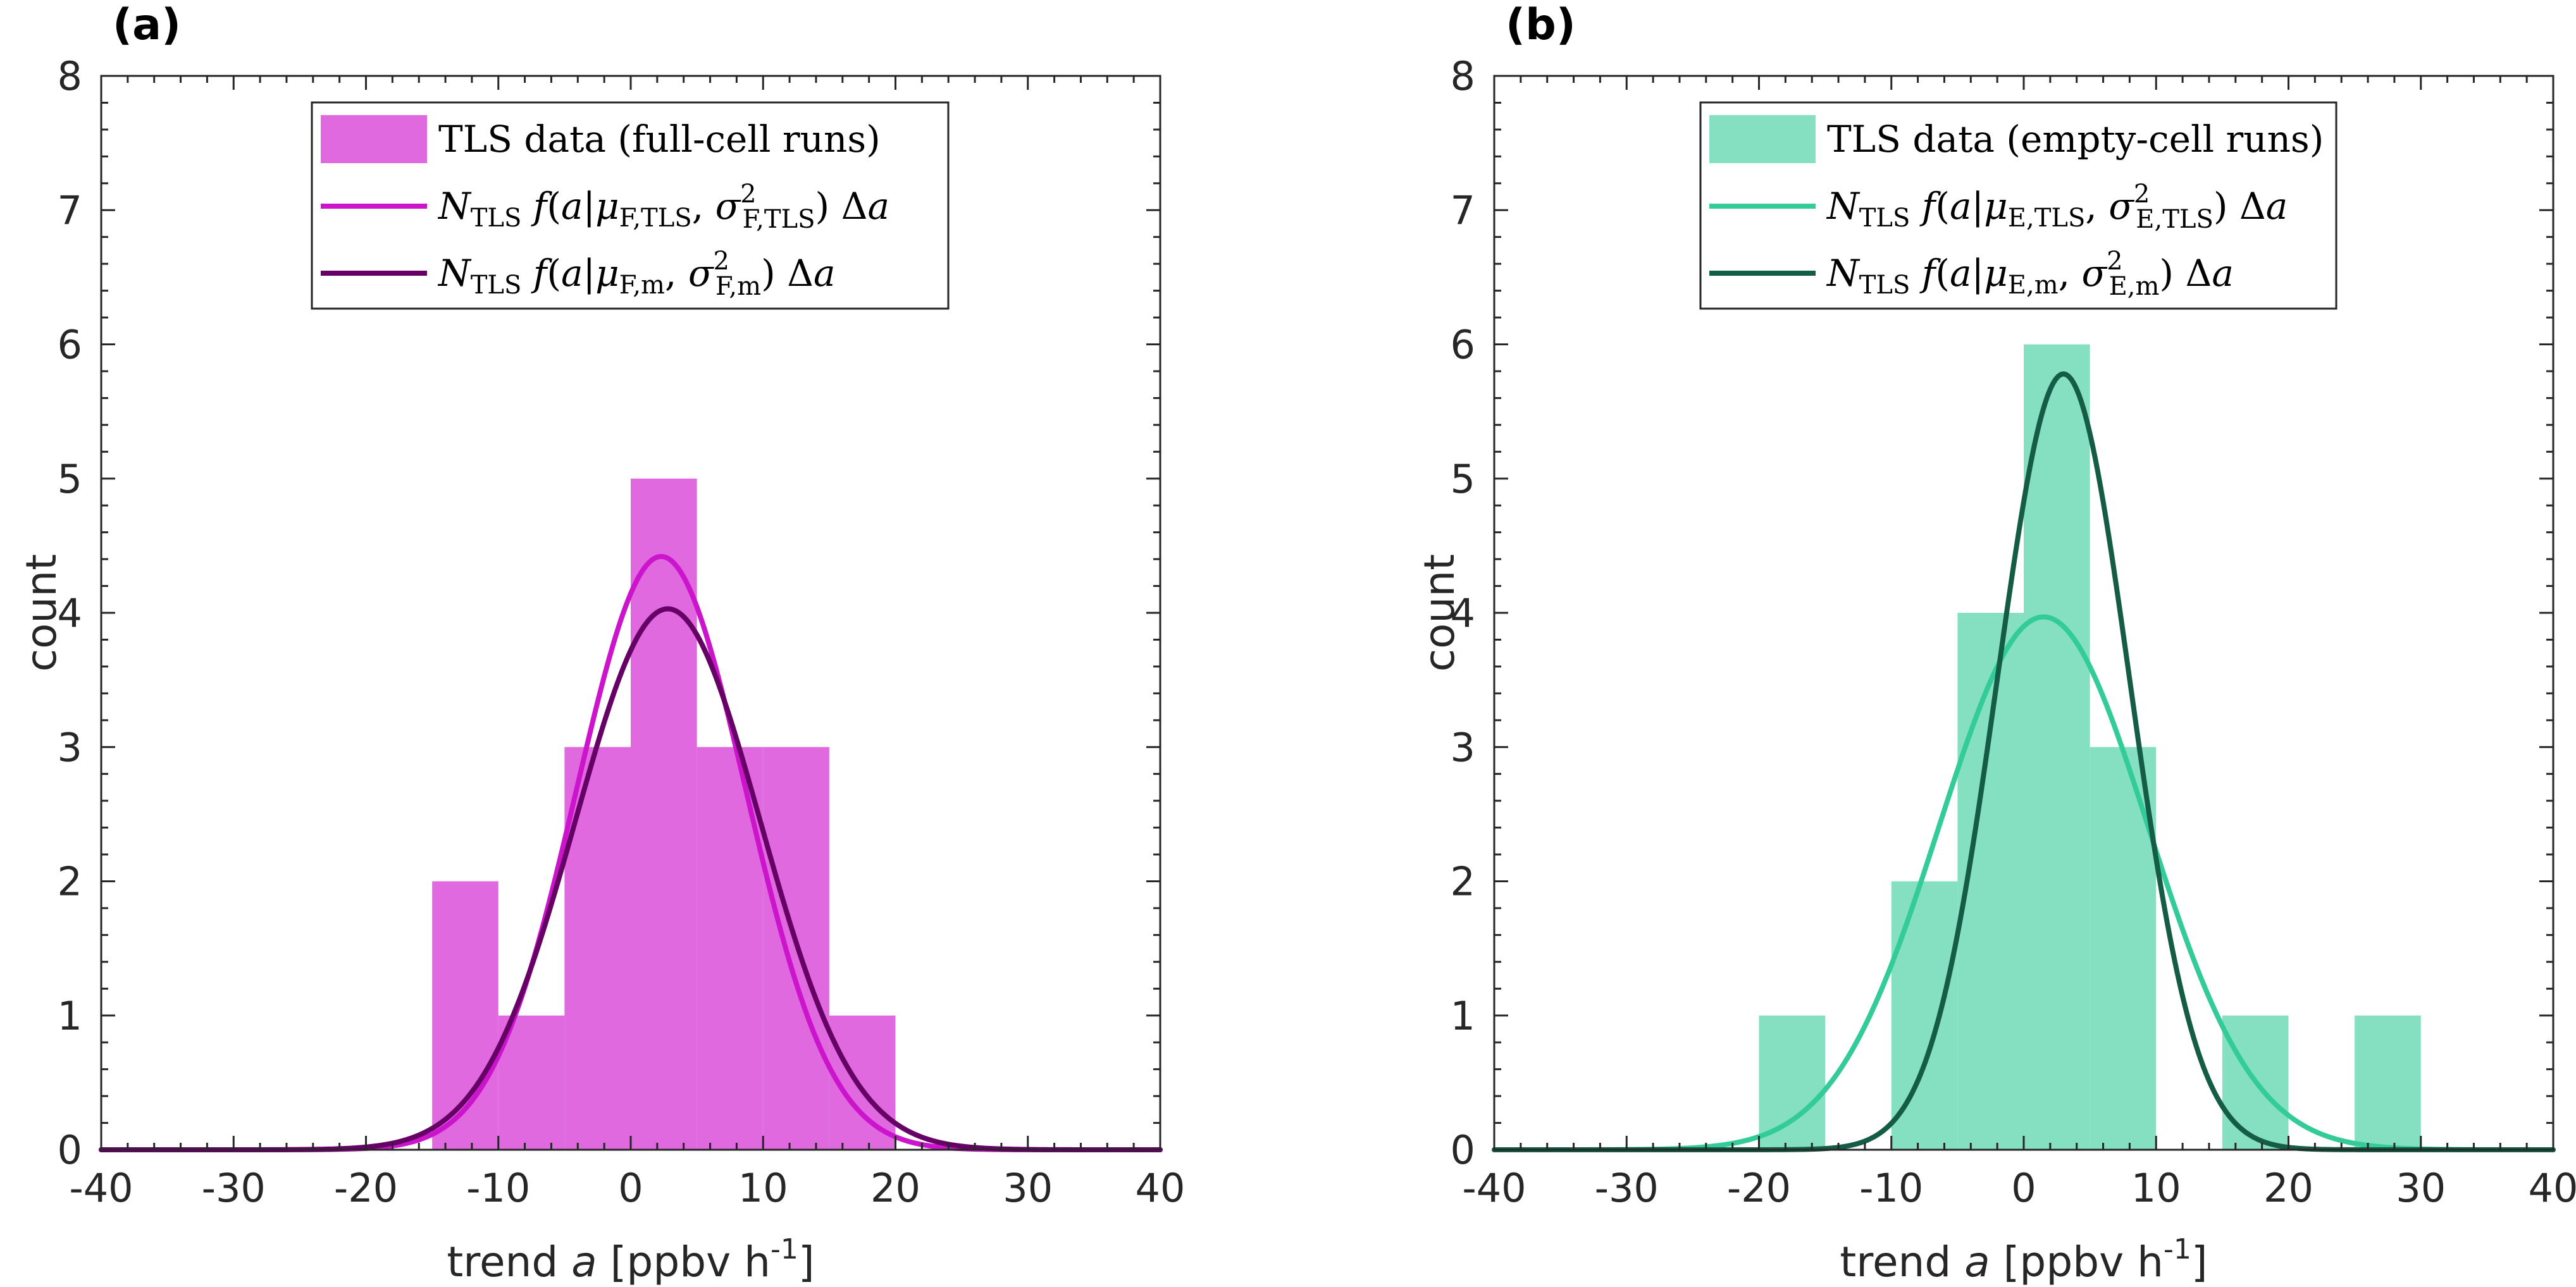 This screenshot has height=1287, width=2576. I want to click on legend-entry-text: NTLS f(a|μF,TLS, σ2 F,TLS) Δa, so click(663, 207).